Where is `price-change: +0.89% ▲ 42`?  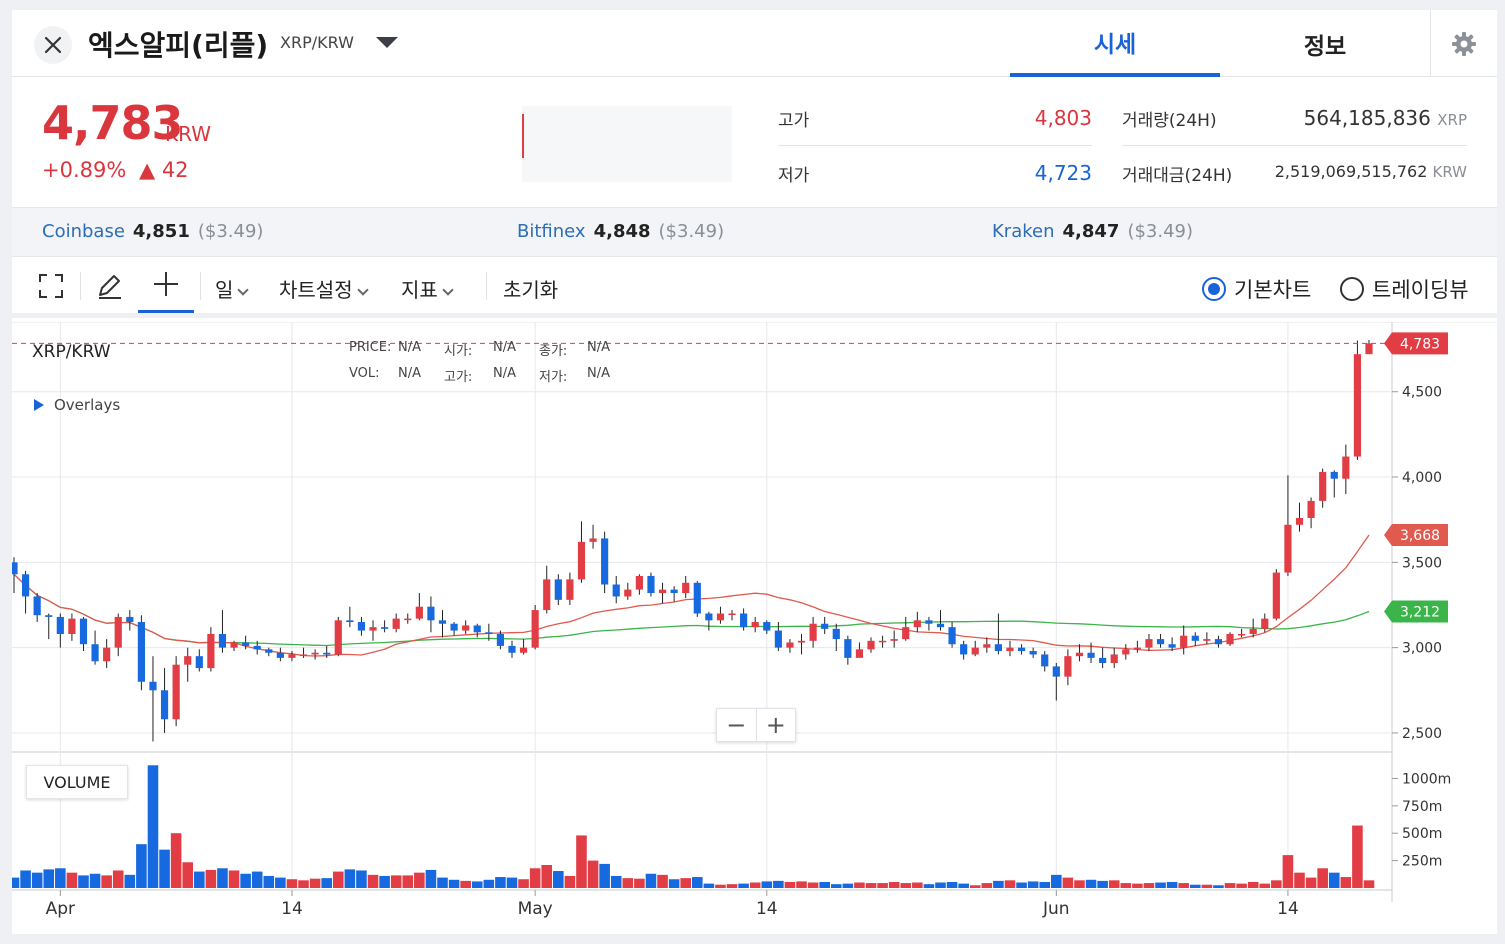 price-change: +0.89% ▲ 42 is located at coordinates (115, 170).